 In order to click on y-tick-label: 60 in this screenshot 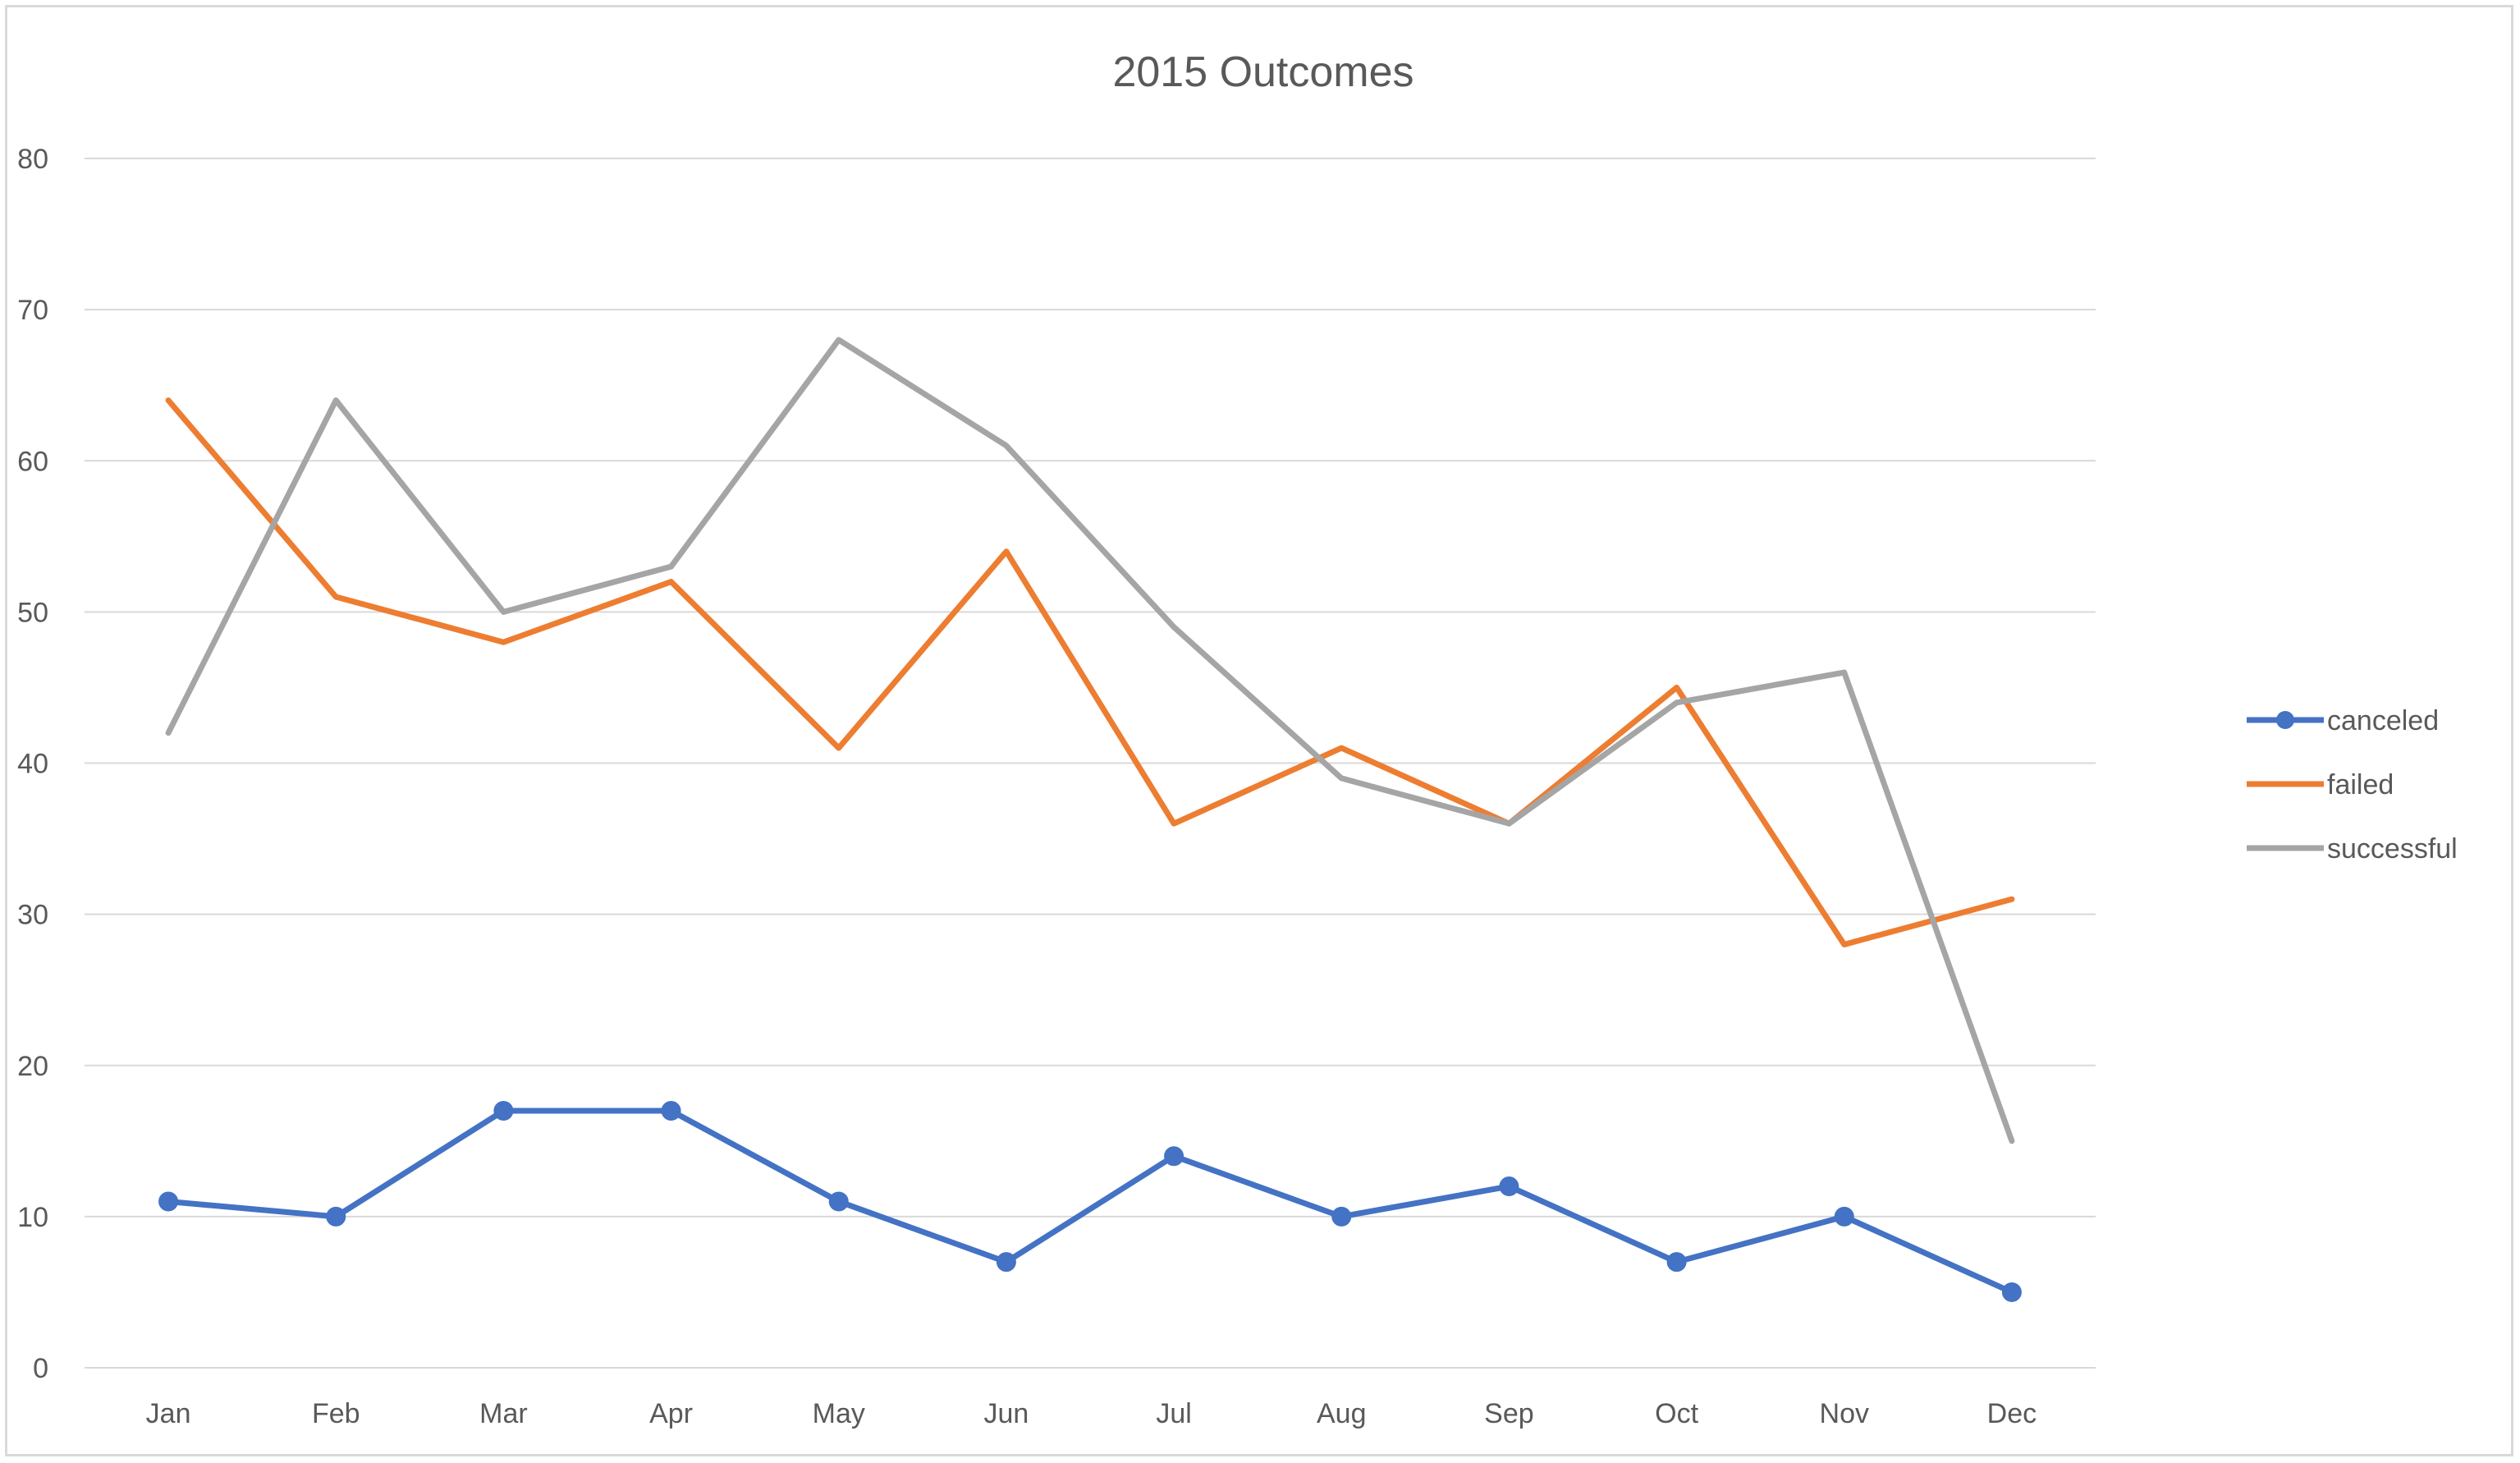, I will do `click(32, 462)`.